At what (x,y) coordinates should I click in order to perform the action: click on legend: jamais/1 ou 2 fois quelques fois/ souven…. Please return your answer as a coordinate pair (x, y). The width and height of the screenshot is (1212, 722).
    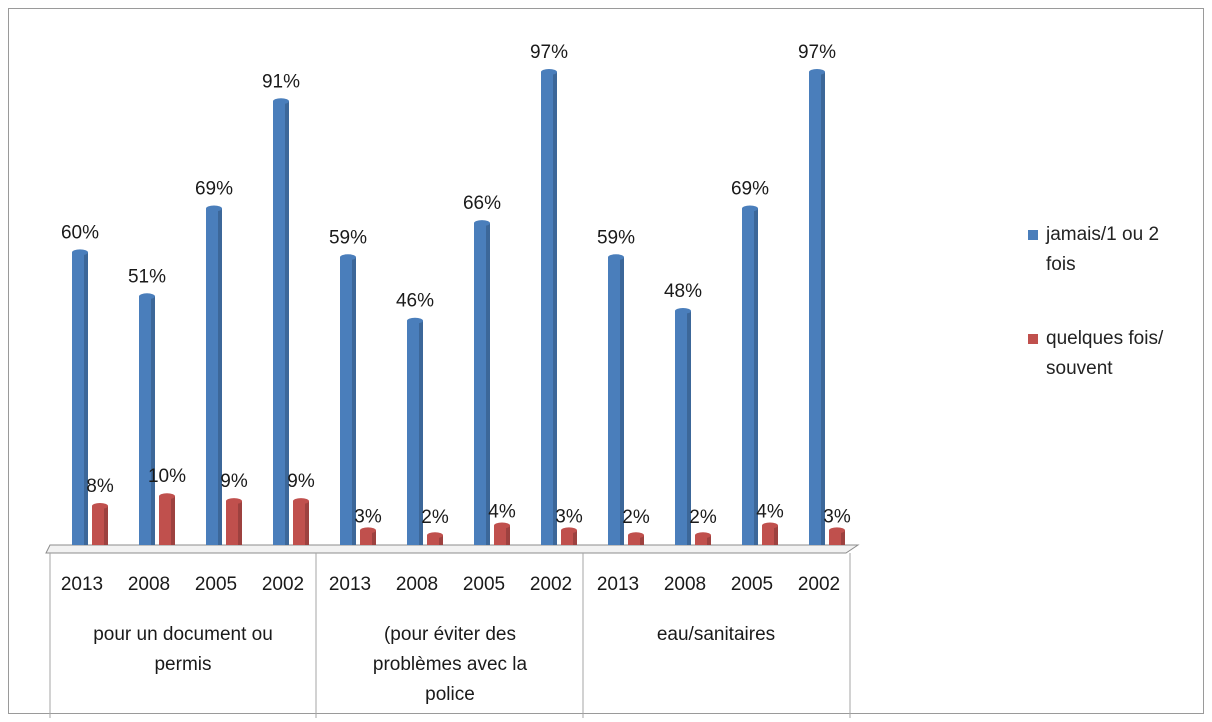
    Looking at the image, I should click on (1113, 324).